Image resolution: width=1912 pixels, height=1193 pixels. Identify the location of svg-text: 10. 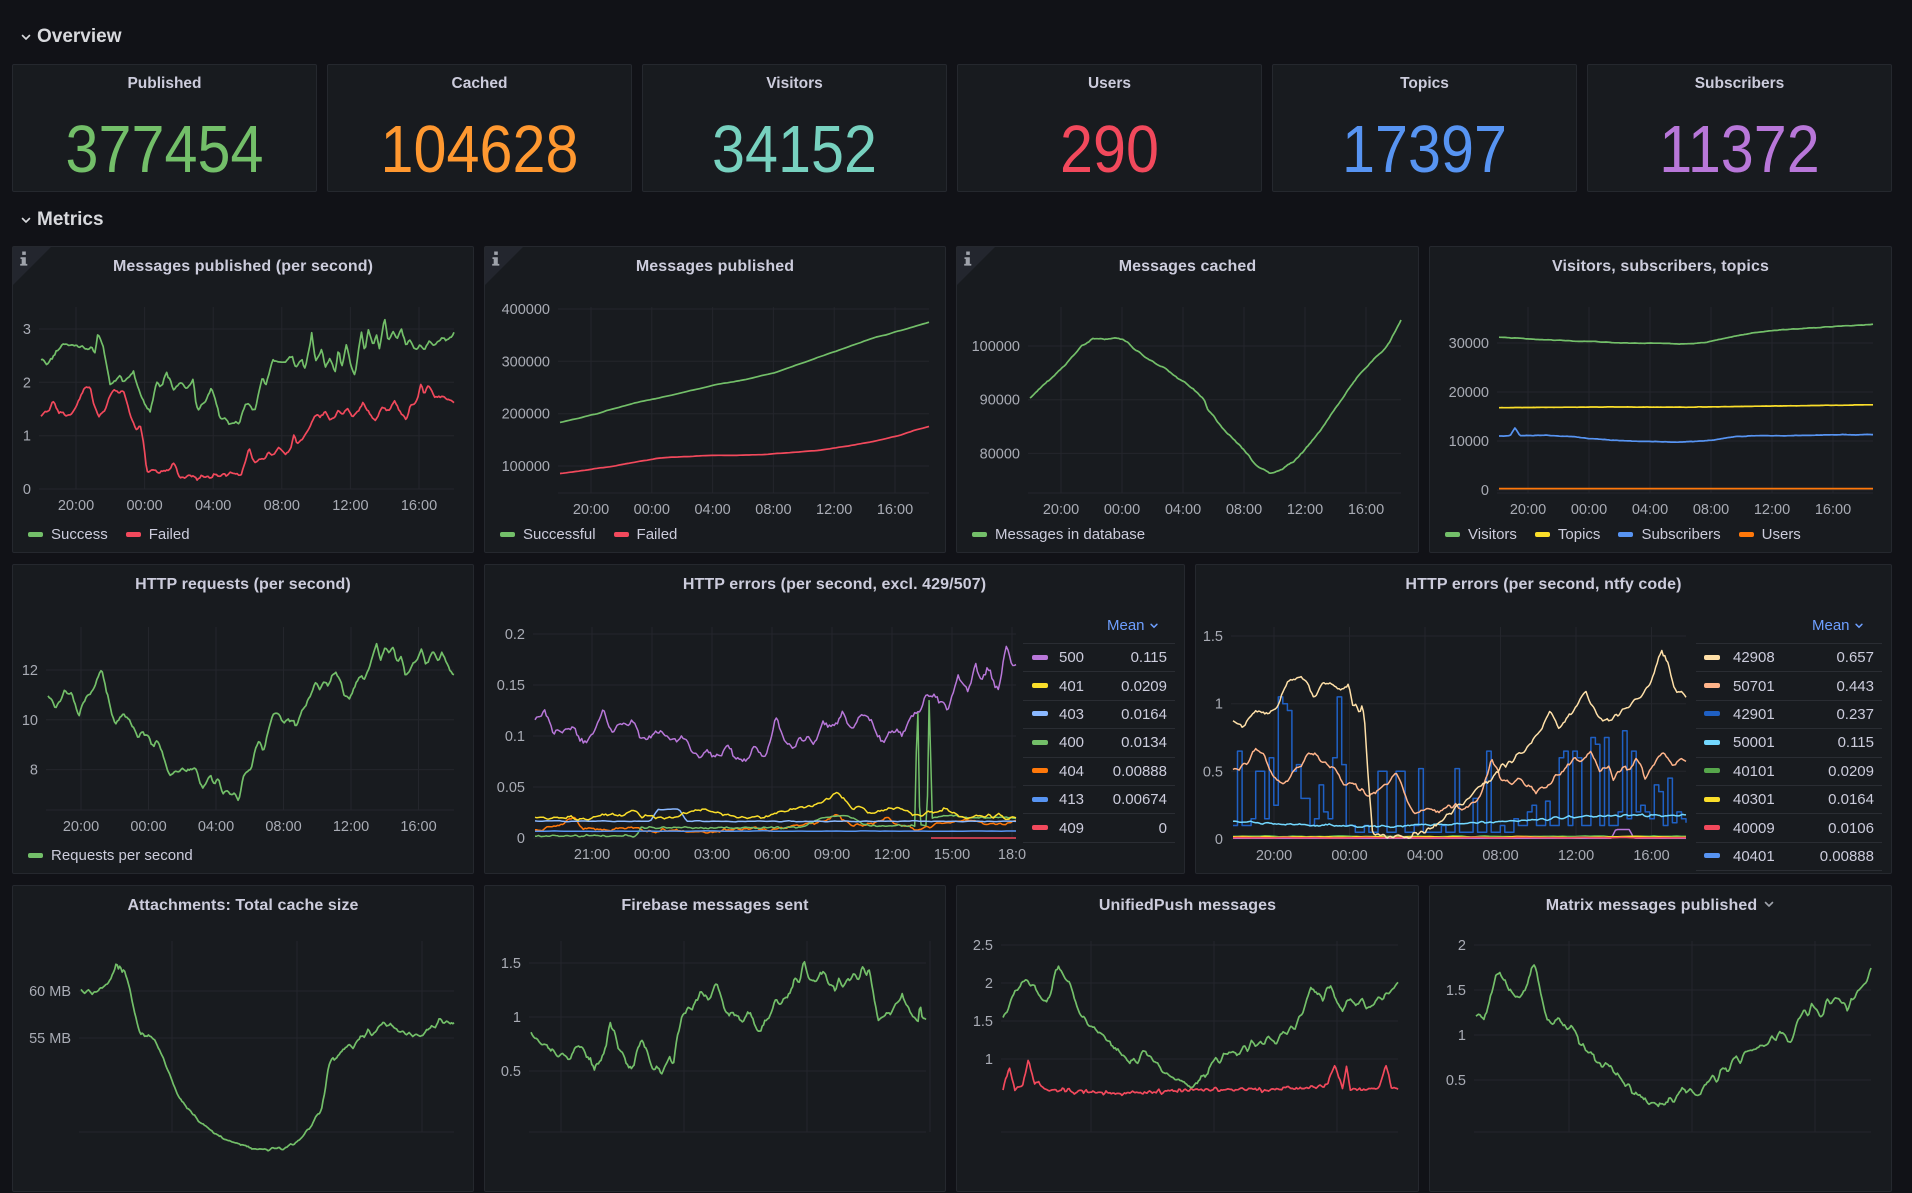
(30, 721).